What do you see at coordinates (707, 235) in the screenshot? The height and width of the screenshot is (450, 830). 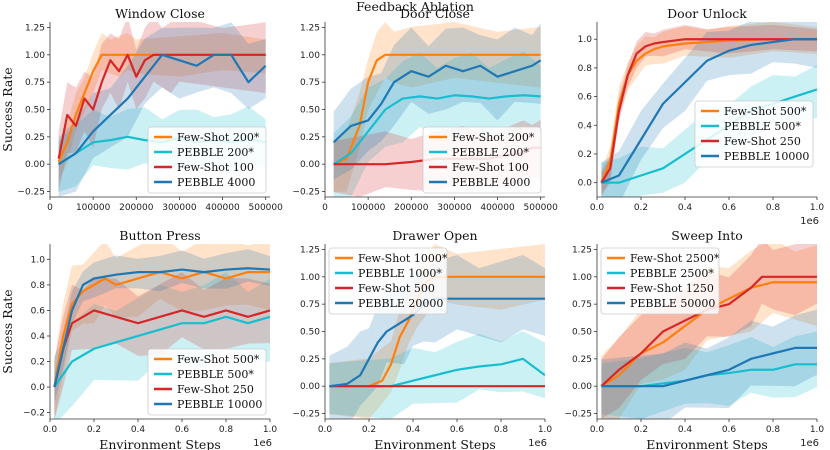 I see `panel-title: Sweep Into` at bounding box center [707, 235].